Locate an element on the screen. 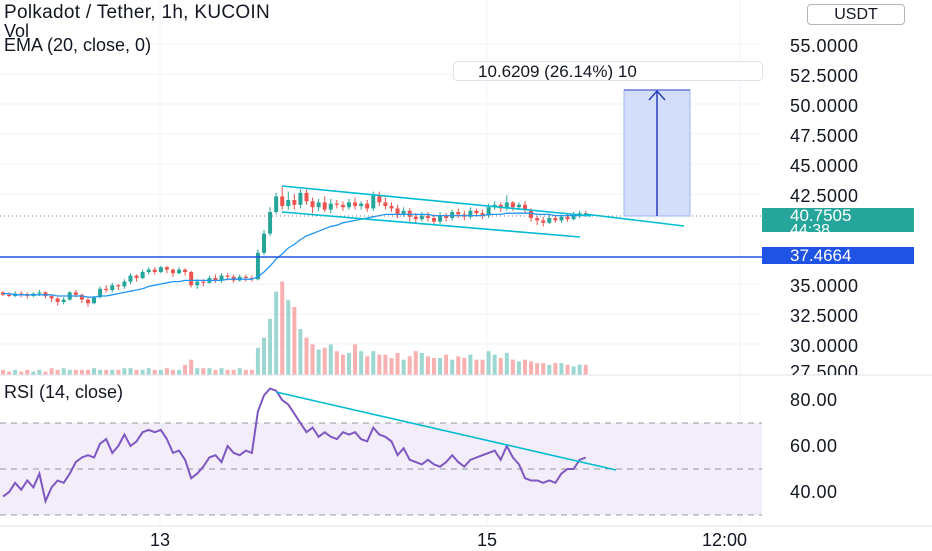  price-tick: 50.0000 is located at coordinates (824, 106).